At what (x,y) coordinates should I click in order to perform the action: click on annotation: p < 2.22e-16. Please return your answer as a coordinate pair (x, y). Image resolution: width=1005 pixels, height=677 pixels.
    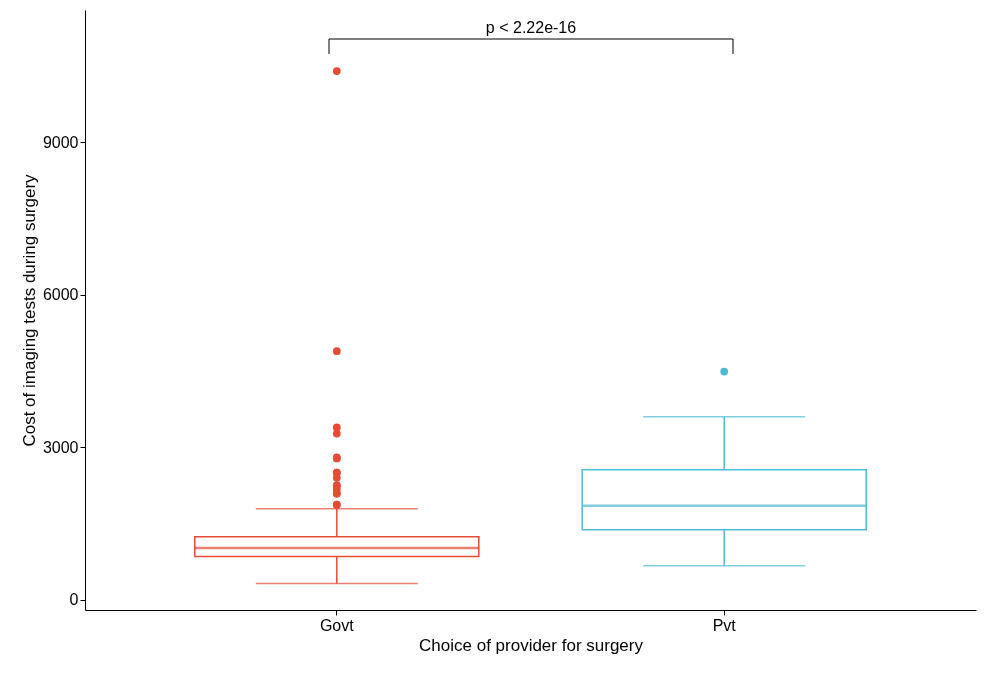
    Looking at the image, I should click on (531, 27).